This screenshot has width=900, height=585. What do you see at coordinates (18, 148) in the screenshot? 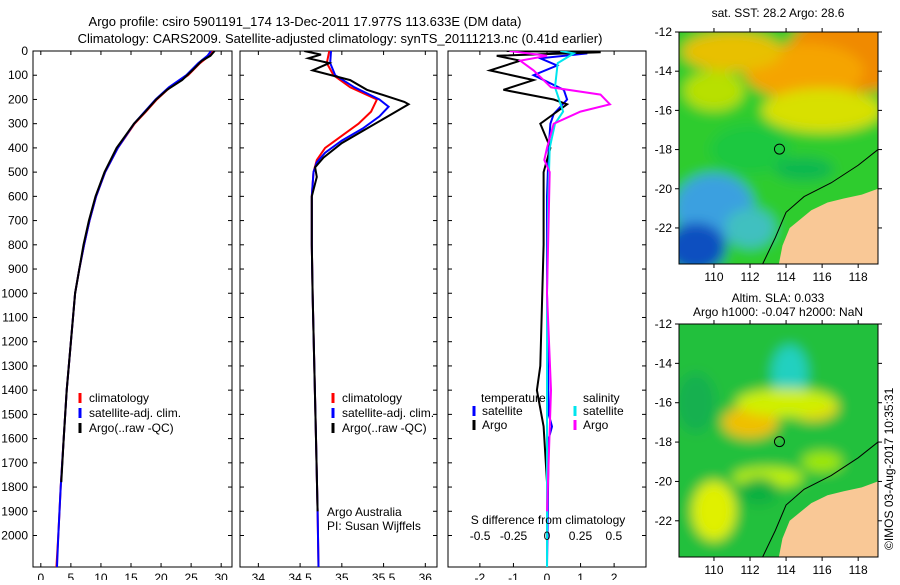
I see `y-tick-label: 400` at bounding box center [18, 148].